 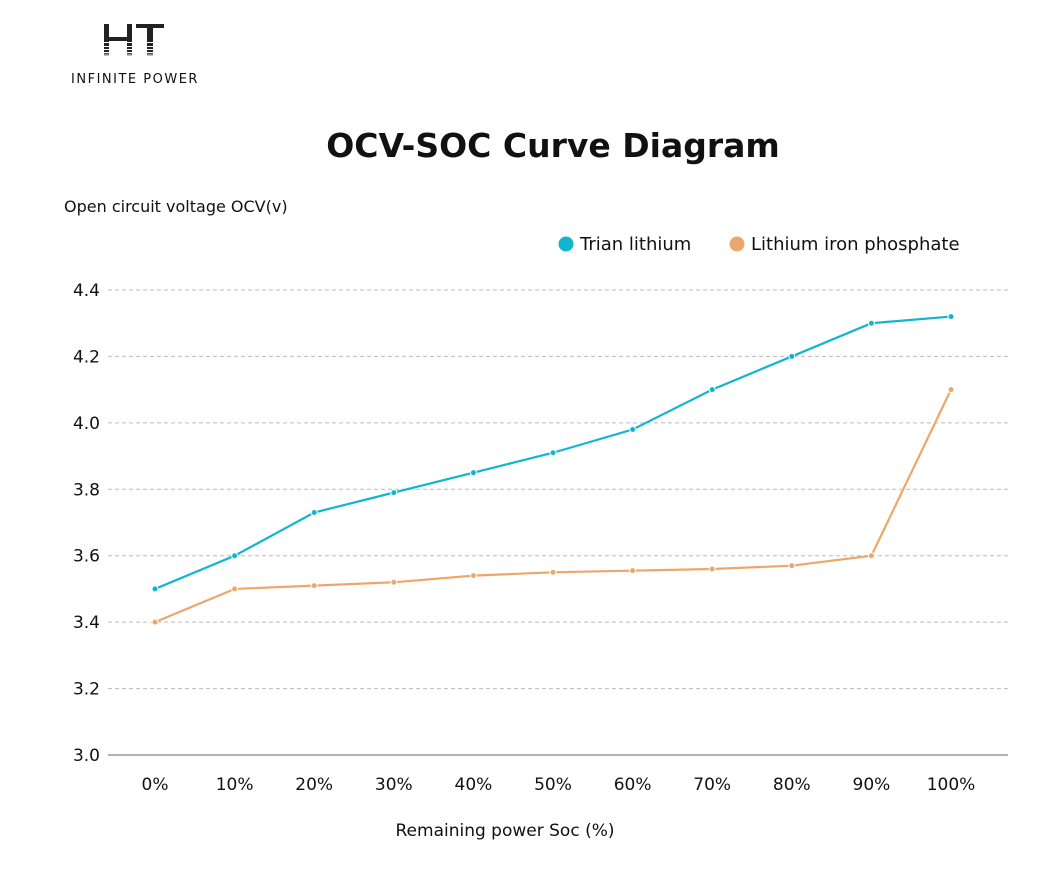 I want to click on logo-tagline: INFINITE POWER, so click(x=135, y=79).